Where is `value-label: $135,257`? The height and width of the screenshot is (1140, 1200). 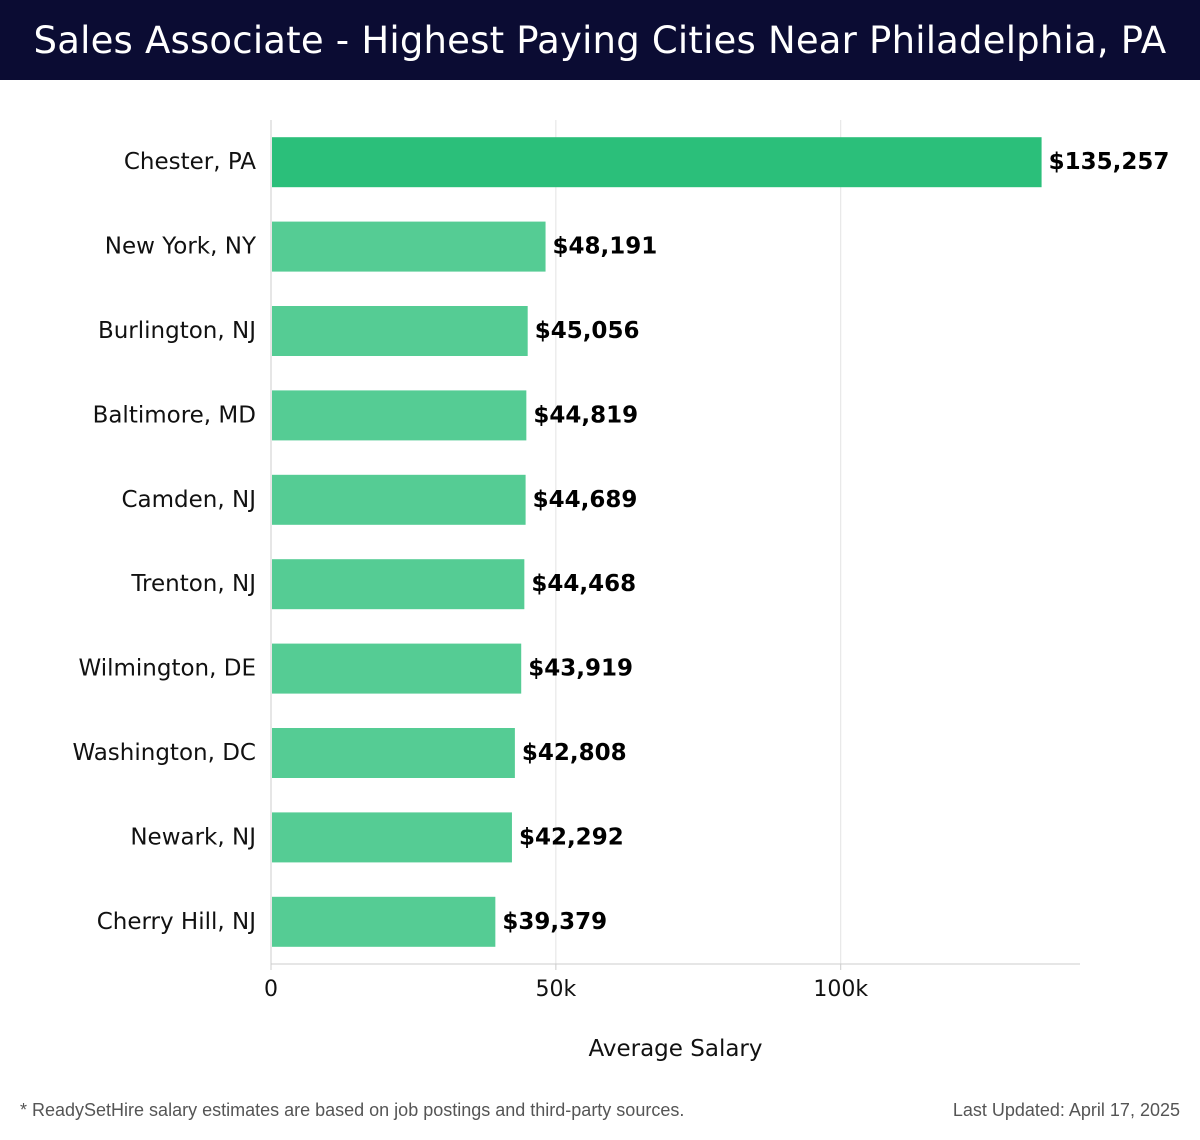 value-label: $135,257 is located at coordinates (1109, 162).